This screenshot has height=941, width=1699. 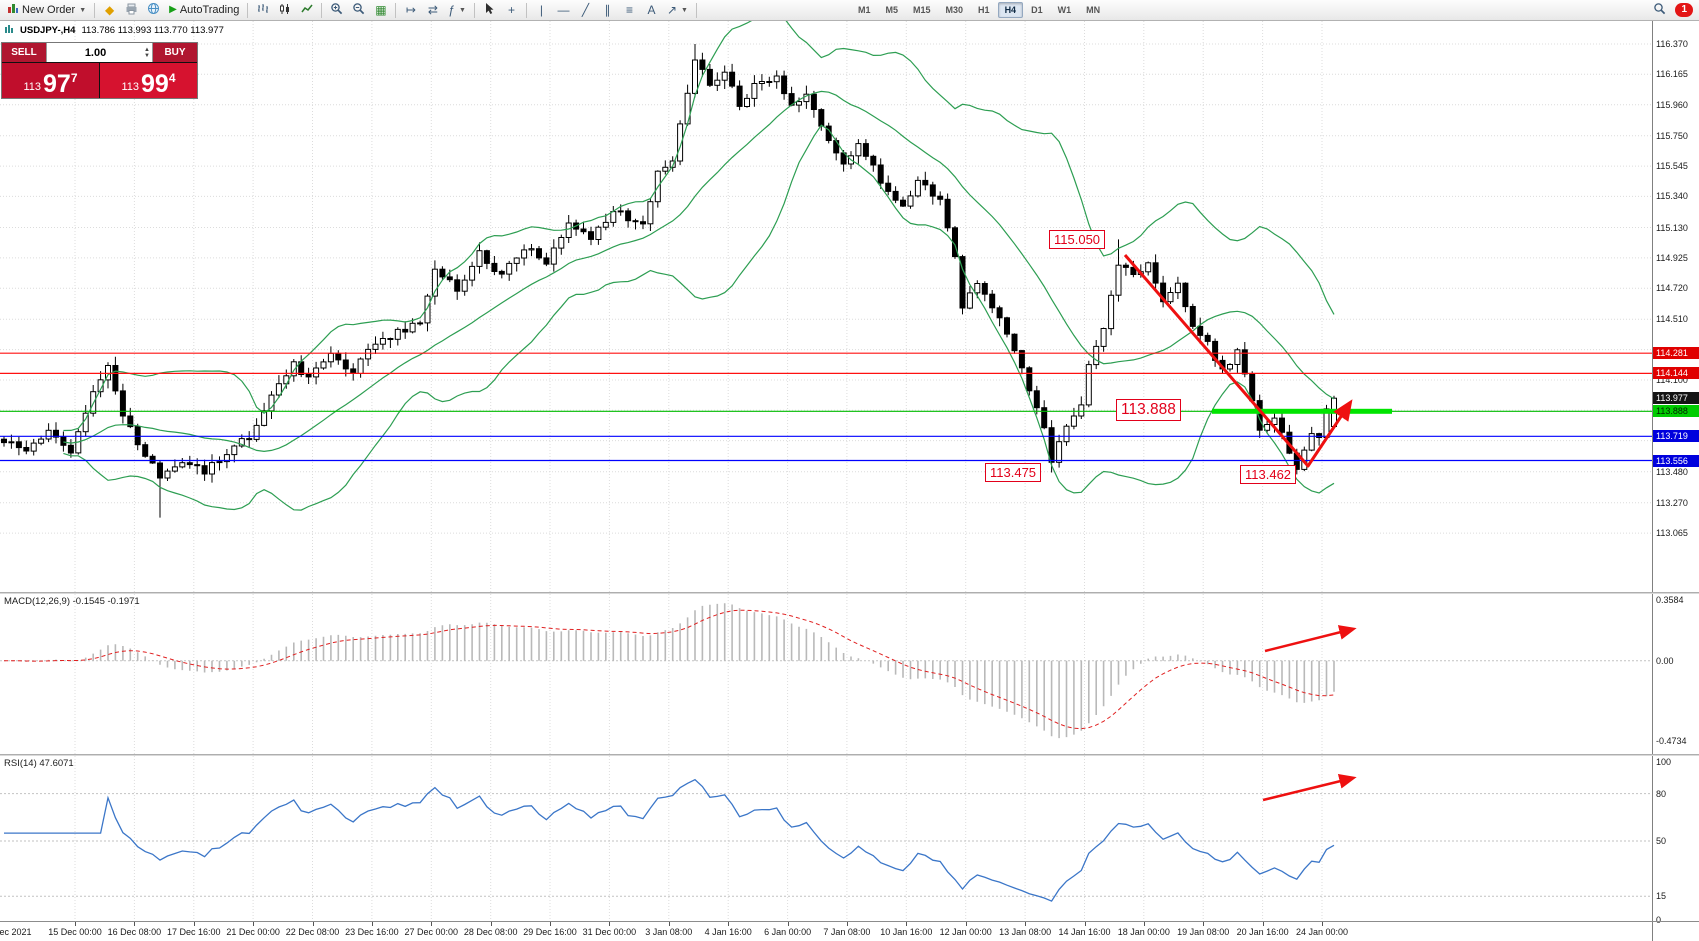 I want to click on price-axis-label: 114.510, so click(x=1672, y=319).